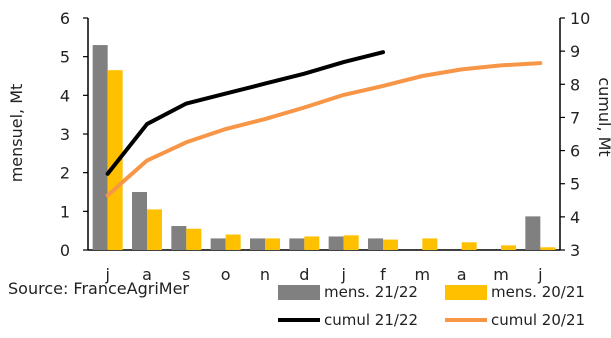  What do you see at coordinates (575, 151) in the screenshot?
I see `y-tick-label-right: 6` at bounding box center [575, 151].